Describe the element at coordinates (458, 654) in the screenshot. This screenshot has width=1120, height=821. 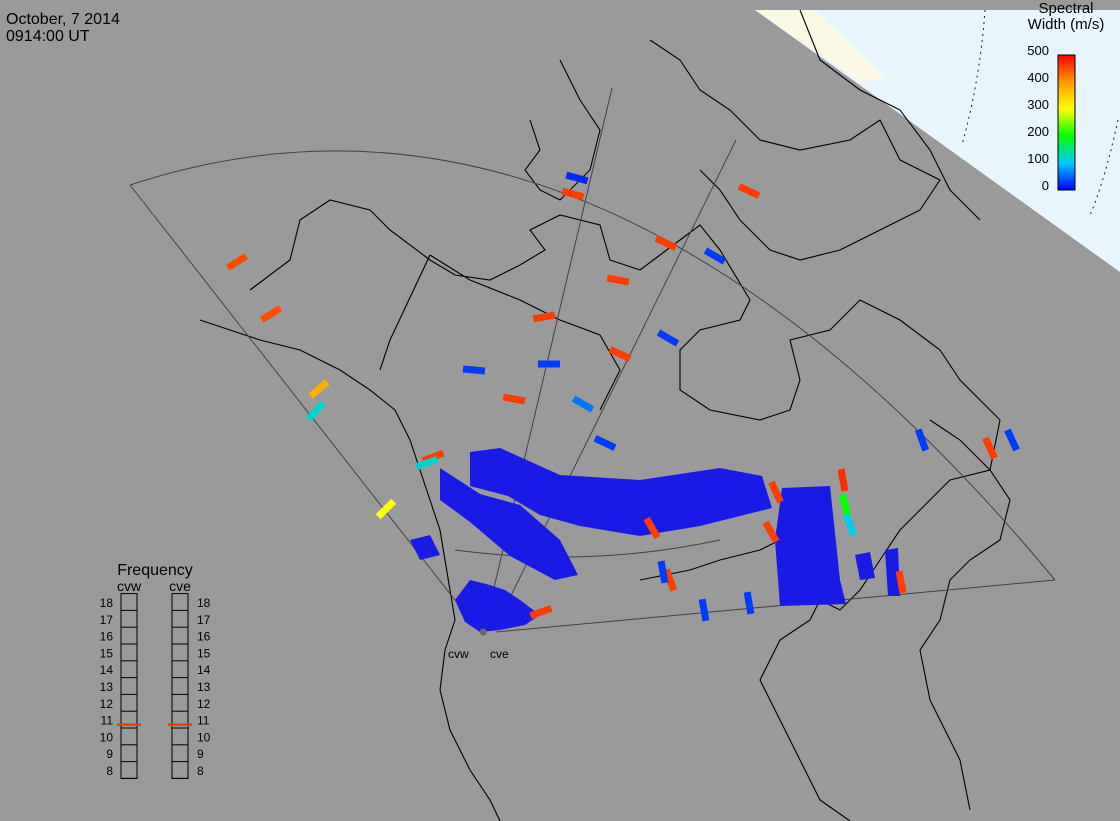
I see `radar-label: cvw` at that location.